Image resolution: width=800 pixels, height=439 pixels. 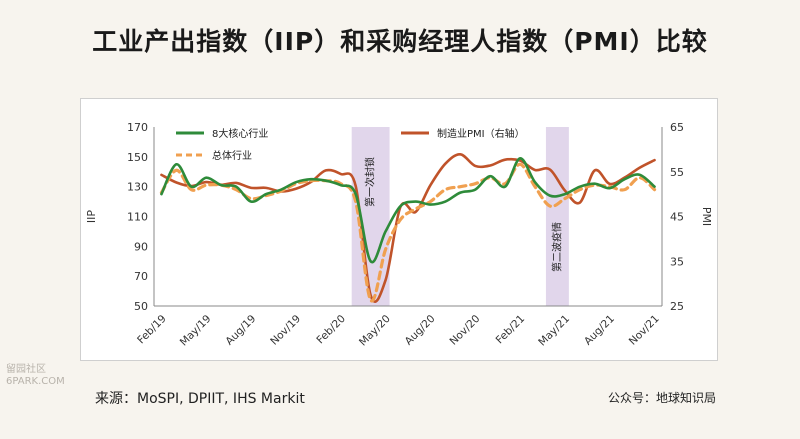 What do you see at coordinates (137, 187) in the screenshot?
I see `y-tick-label: 130` at bounding box center [137, 187].